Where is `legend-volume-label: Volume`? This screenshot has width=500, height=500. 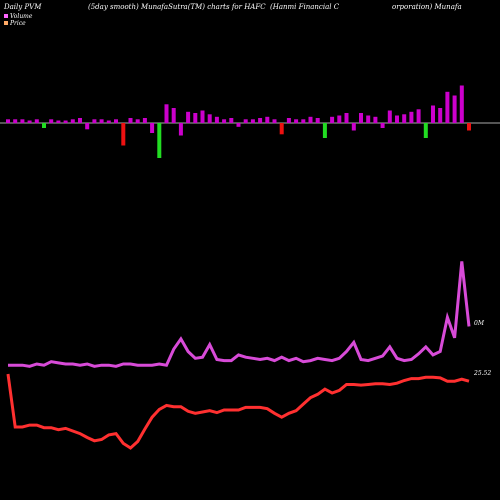
legend-volume-label: Volume is located at coordinates (21, 16).